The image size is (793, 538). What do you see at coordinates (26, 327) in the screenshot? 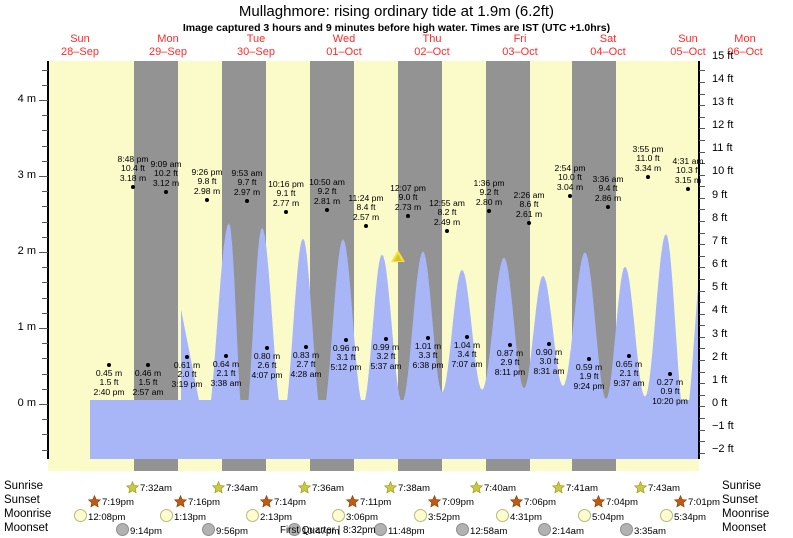
I see `left-axis-label-3: 1 m` at bounding box center [26, 327].